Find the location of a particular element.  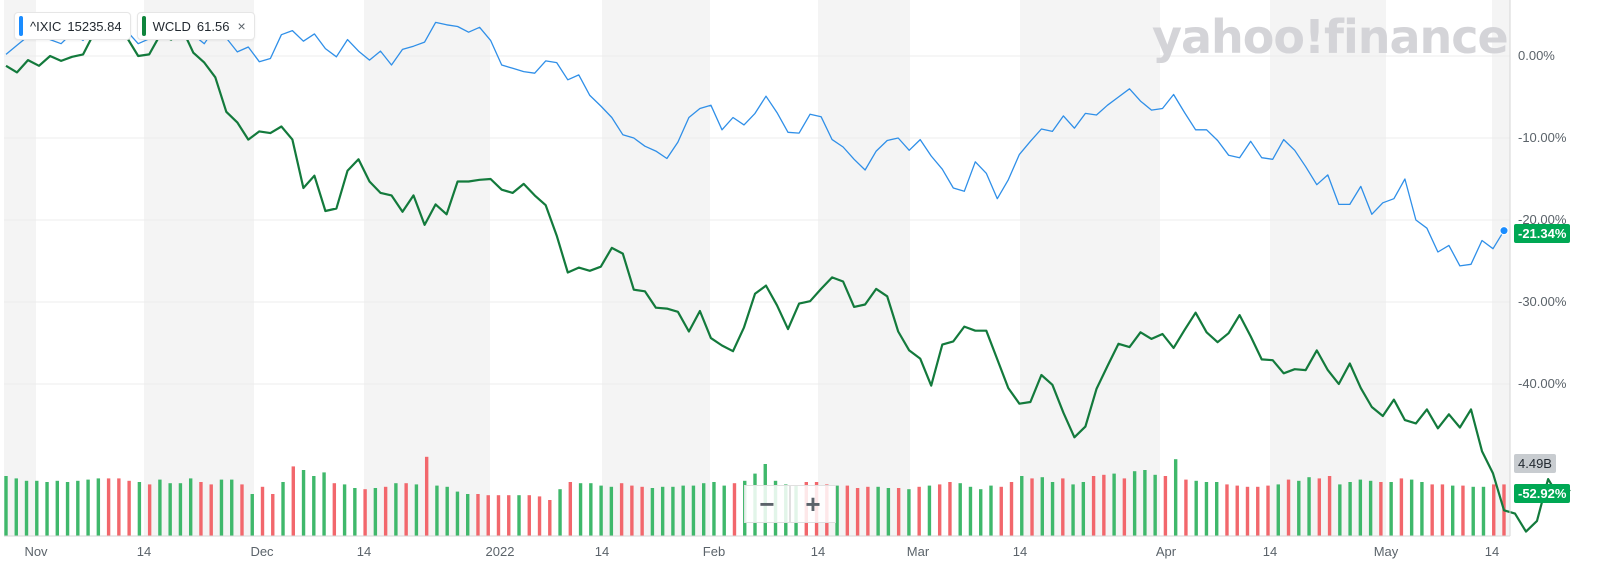

x-tick-label: Mar is located at coordinates (918, 551).